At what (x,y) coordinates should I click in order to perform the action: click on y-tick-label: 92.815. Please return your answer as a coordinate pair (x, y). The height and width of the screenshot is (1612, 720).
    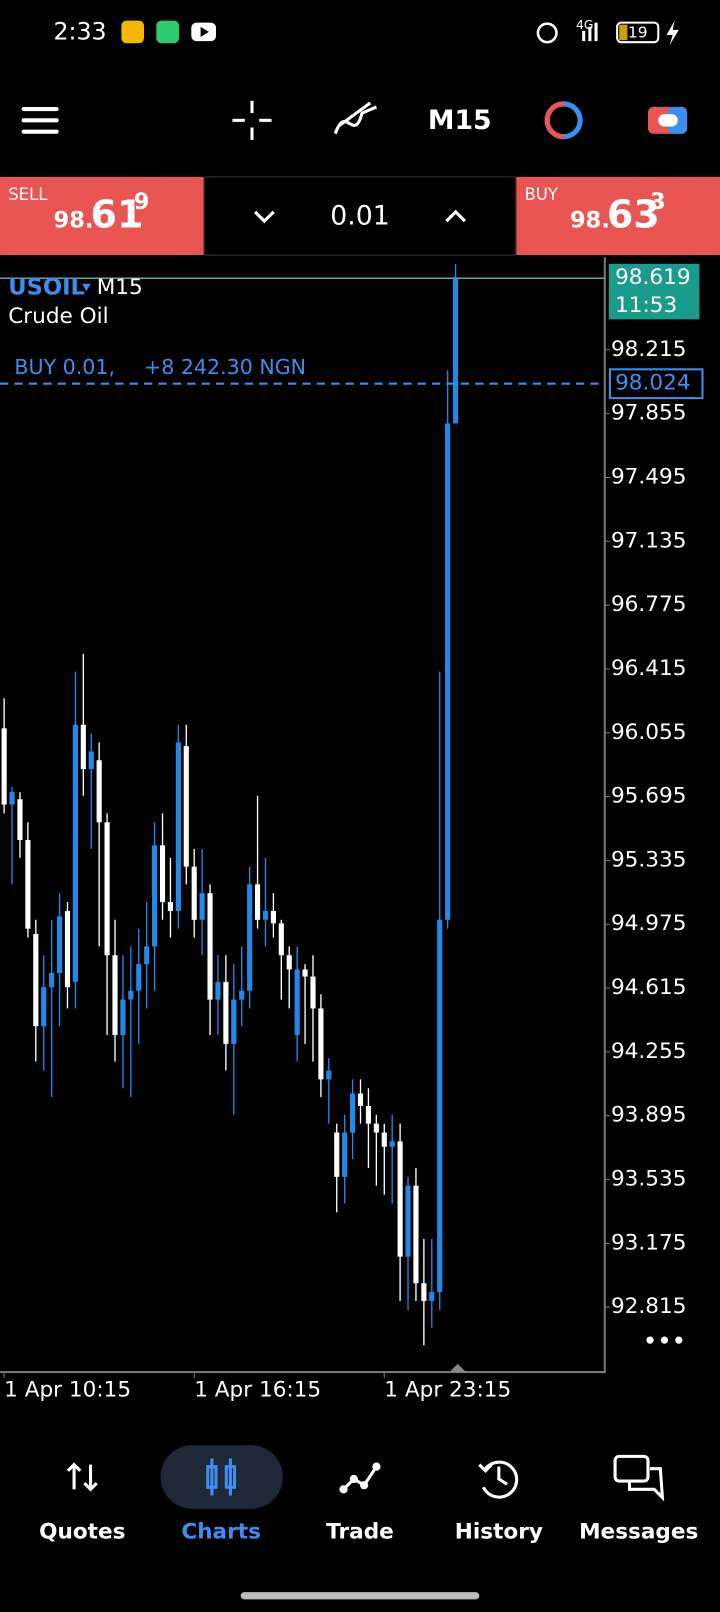
    Looking at the image, I should click on (649, 1306).